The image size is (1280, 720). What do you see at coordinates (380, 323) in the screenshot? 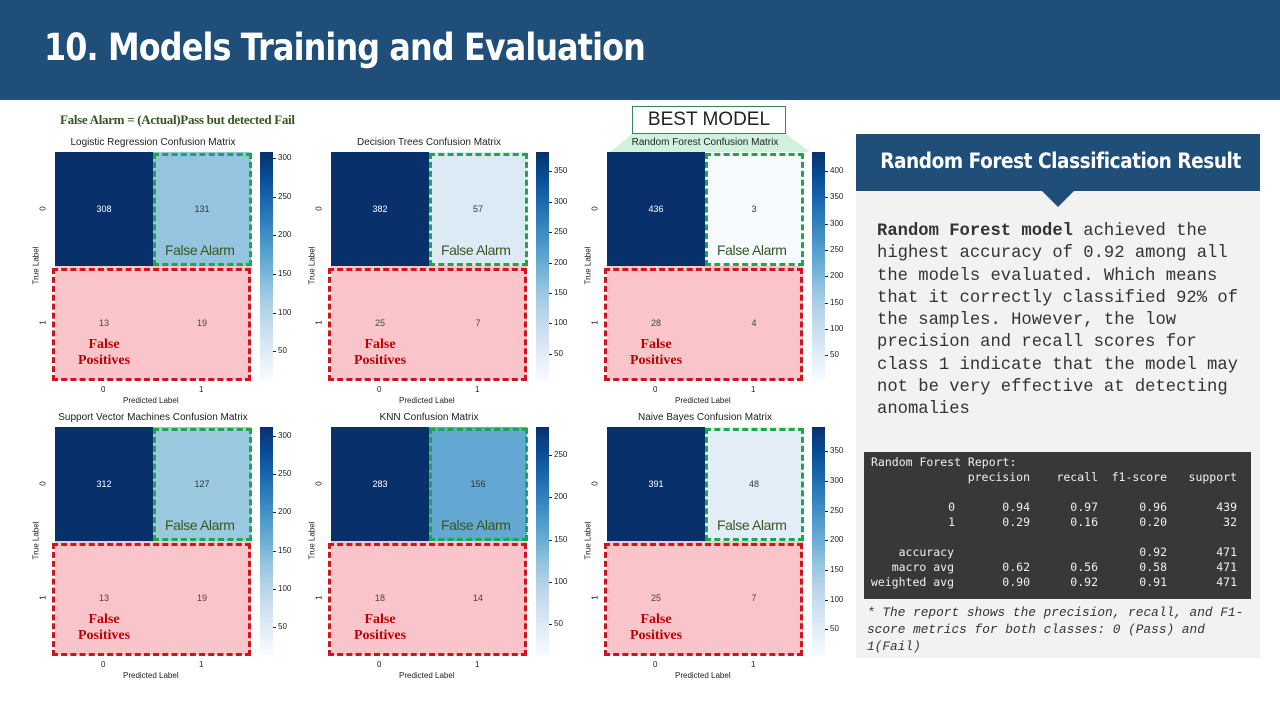
I see `heatmap-cell: 25` at bounding box center [380, 323].